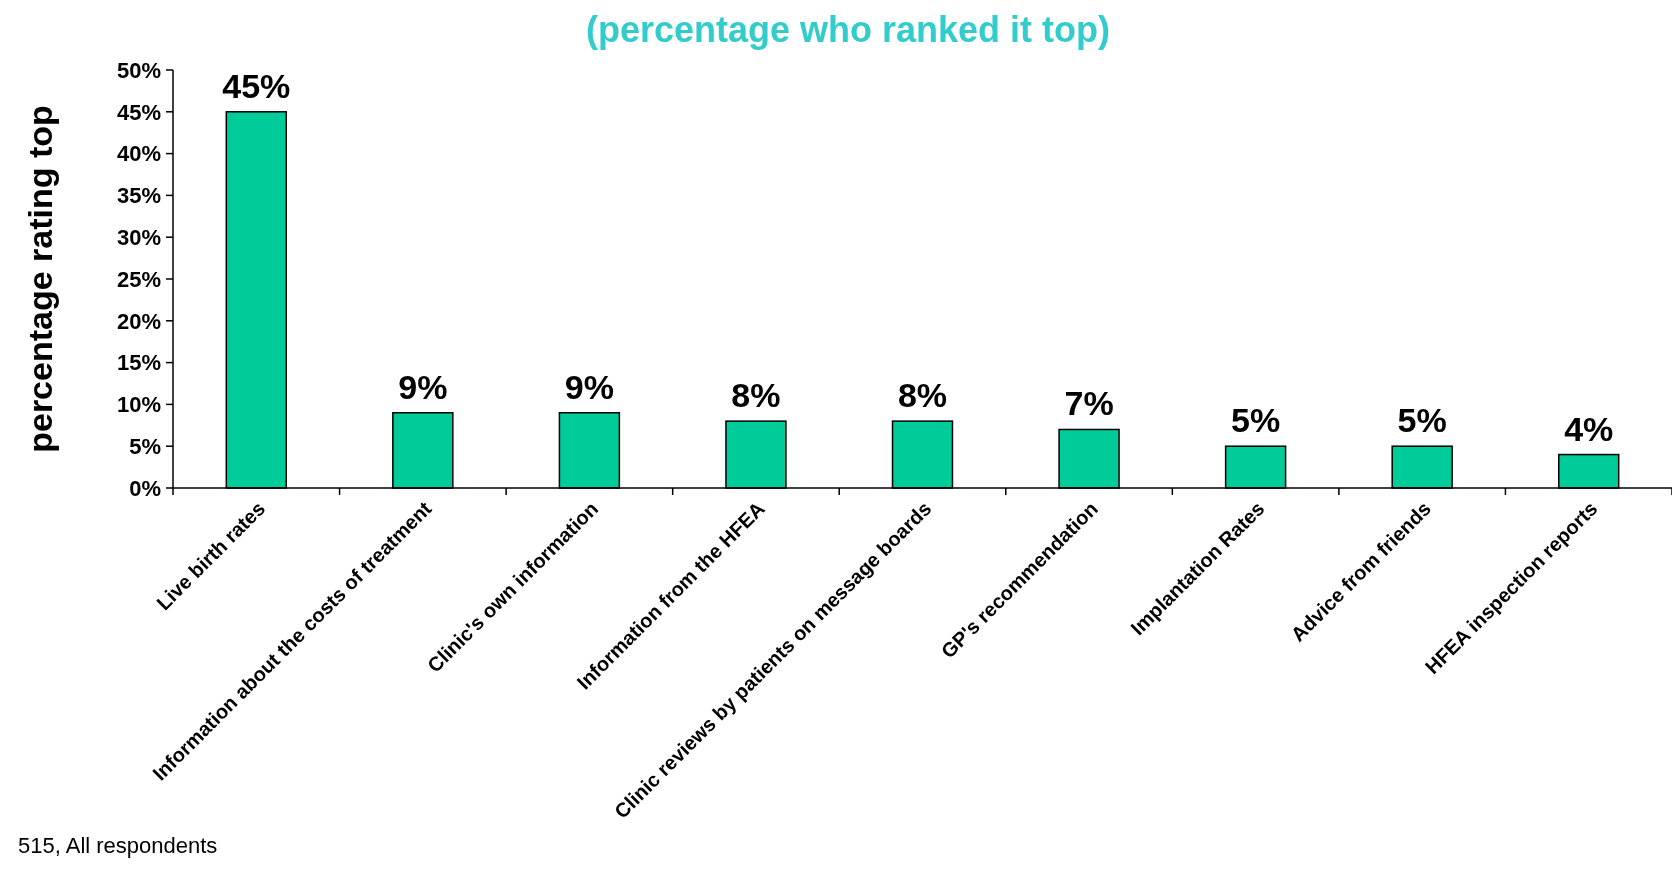 The image size is (1680, 873). I want to click on y-tick-label: 30%, so click(138, 237).